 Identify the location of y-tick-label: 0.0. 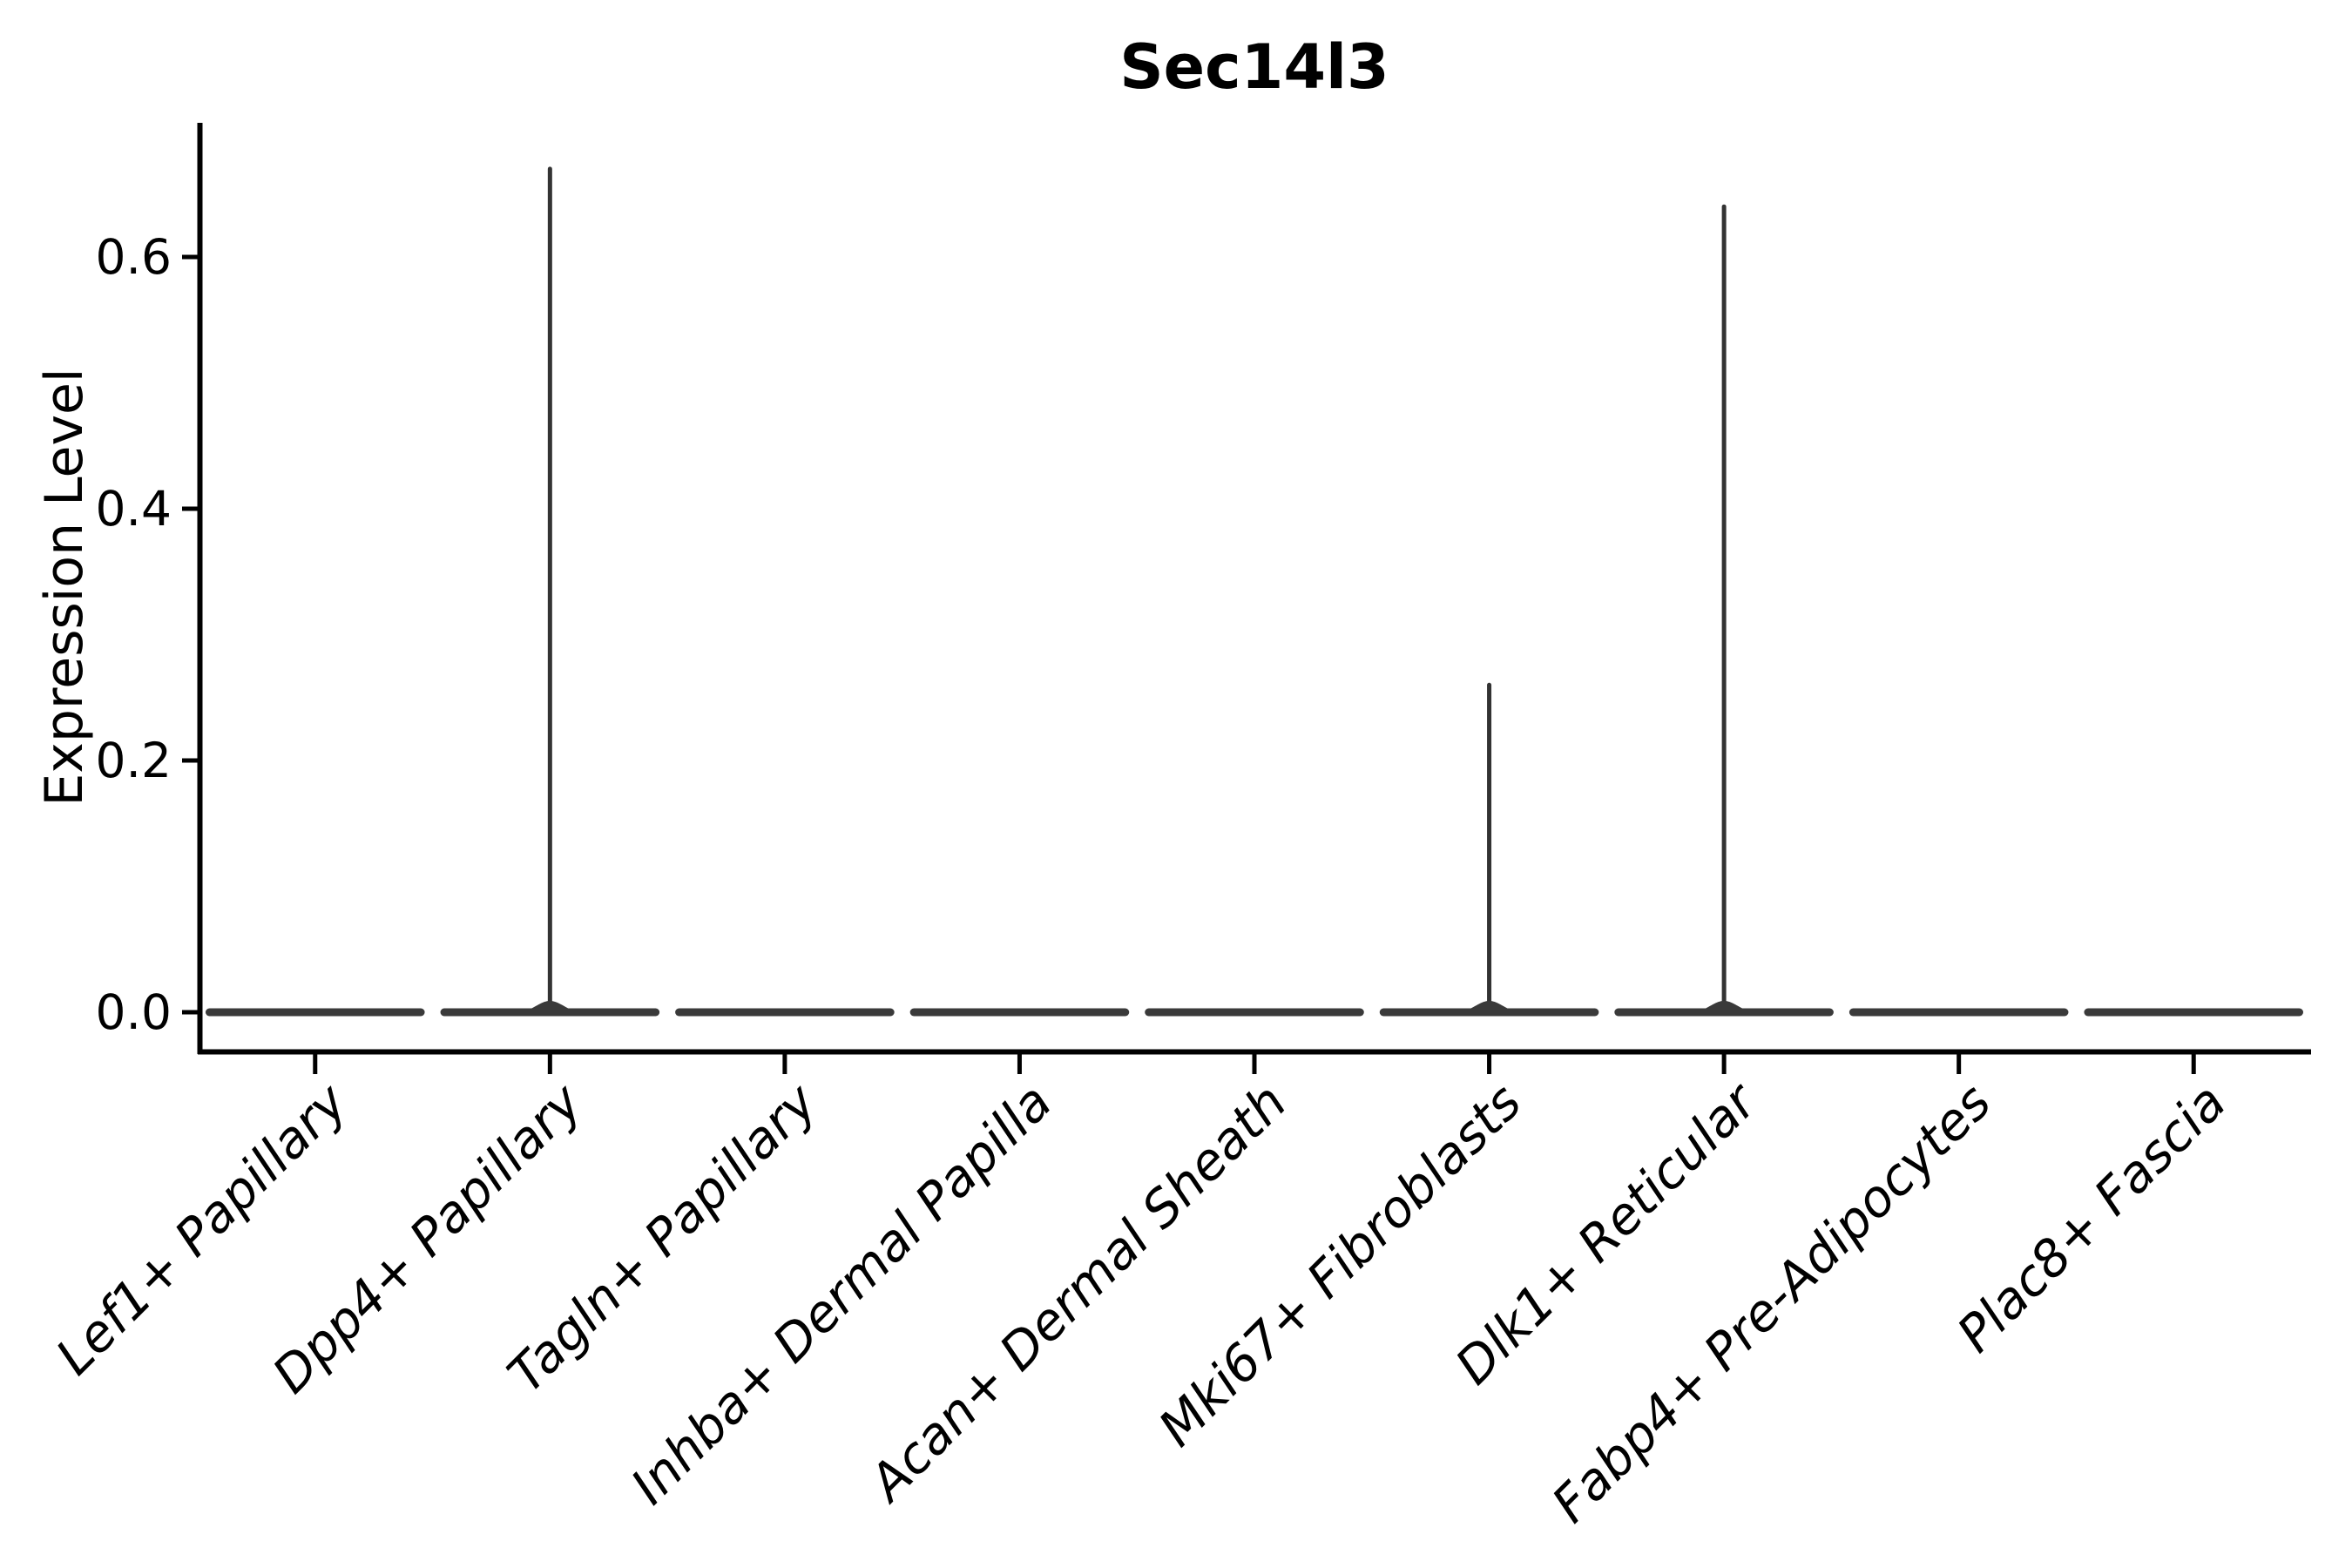
(134, 1012).